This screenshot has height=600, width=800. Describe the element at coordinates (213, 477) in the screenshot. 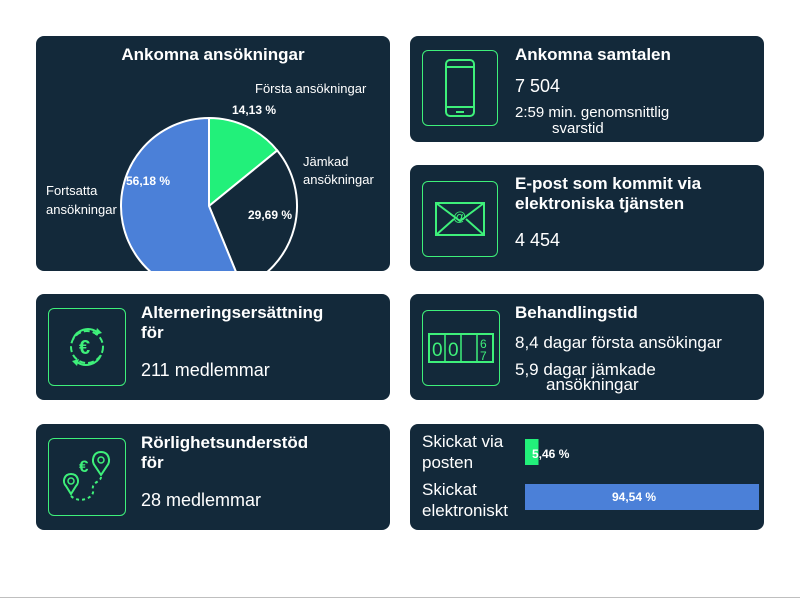

I see `mobility-card: € Rörlighetsunderstöd för 28 medlemmar` at that location.